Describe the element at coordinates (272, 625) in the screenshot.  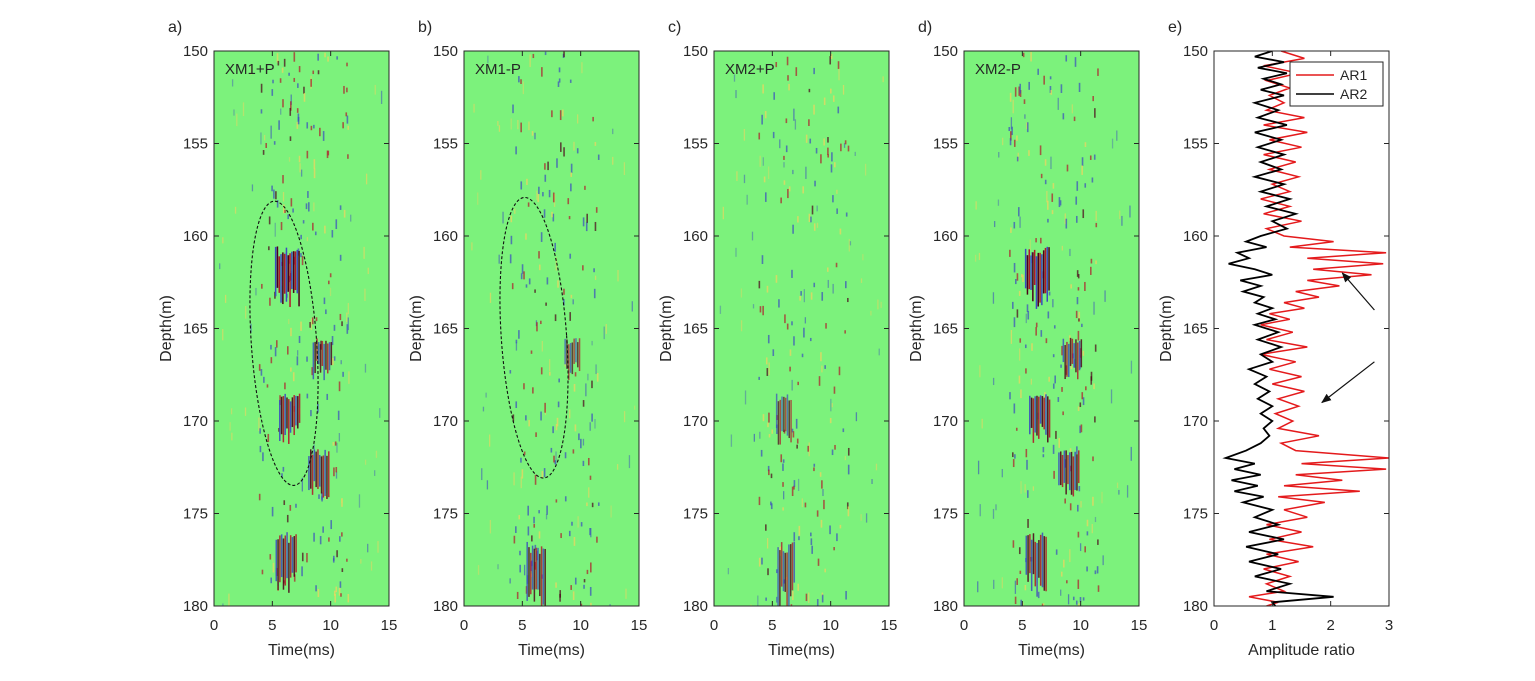
I see `x-tick-label: 5` at that location.